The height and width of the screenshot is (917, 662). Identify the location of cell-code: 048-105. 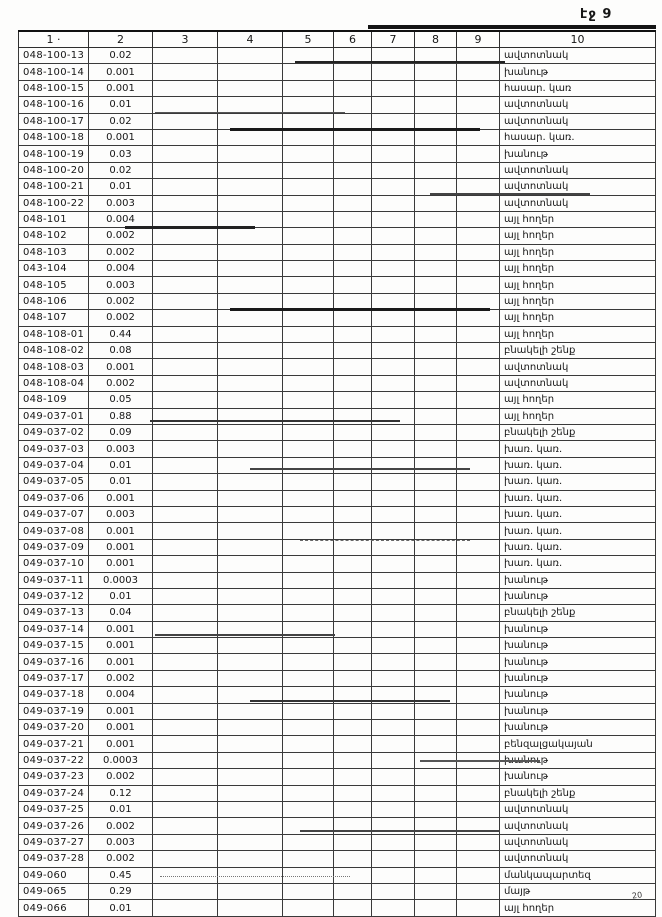
(53, 285).